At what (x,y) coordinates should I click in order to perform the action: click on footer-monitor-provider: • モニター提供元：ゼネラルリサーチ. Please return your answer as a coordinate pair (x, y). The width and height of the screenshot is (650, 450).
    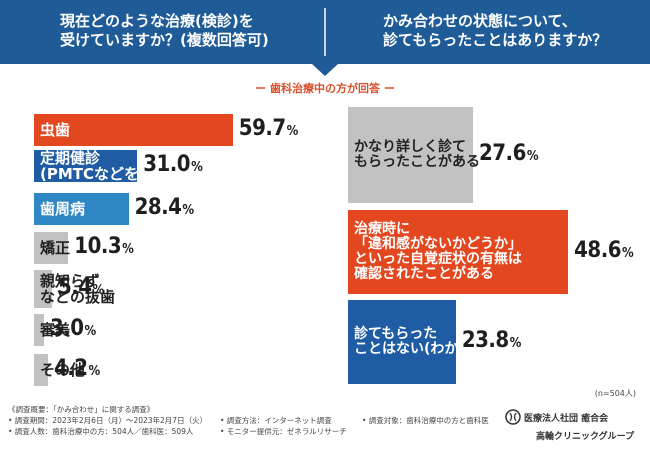
    Looking at the image, I should click on (283, 431).